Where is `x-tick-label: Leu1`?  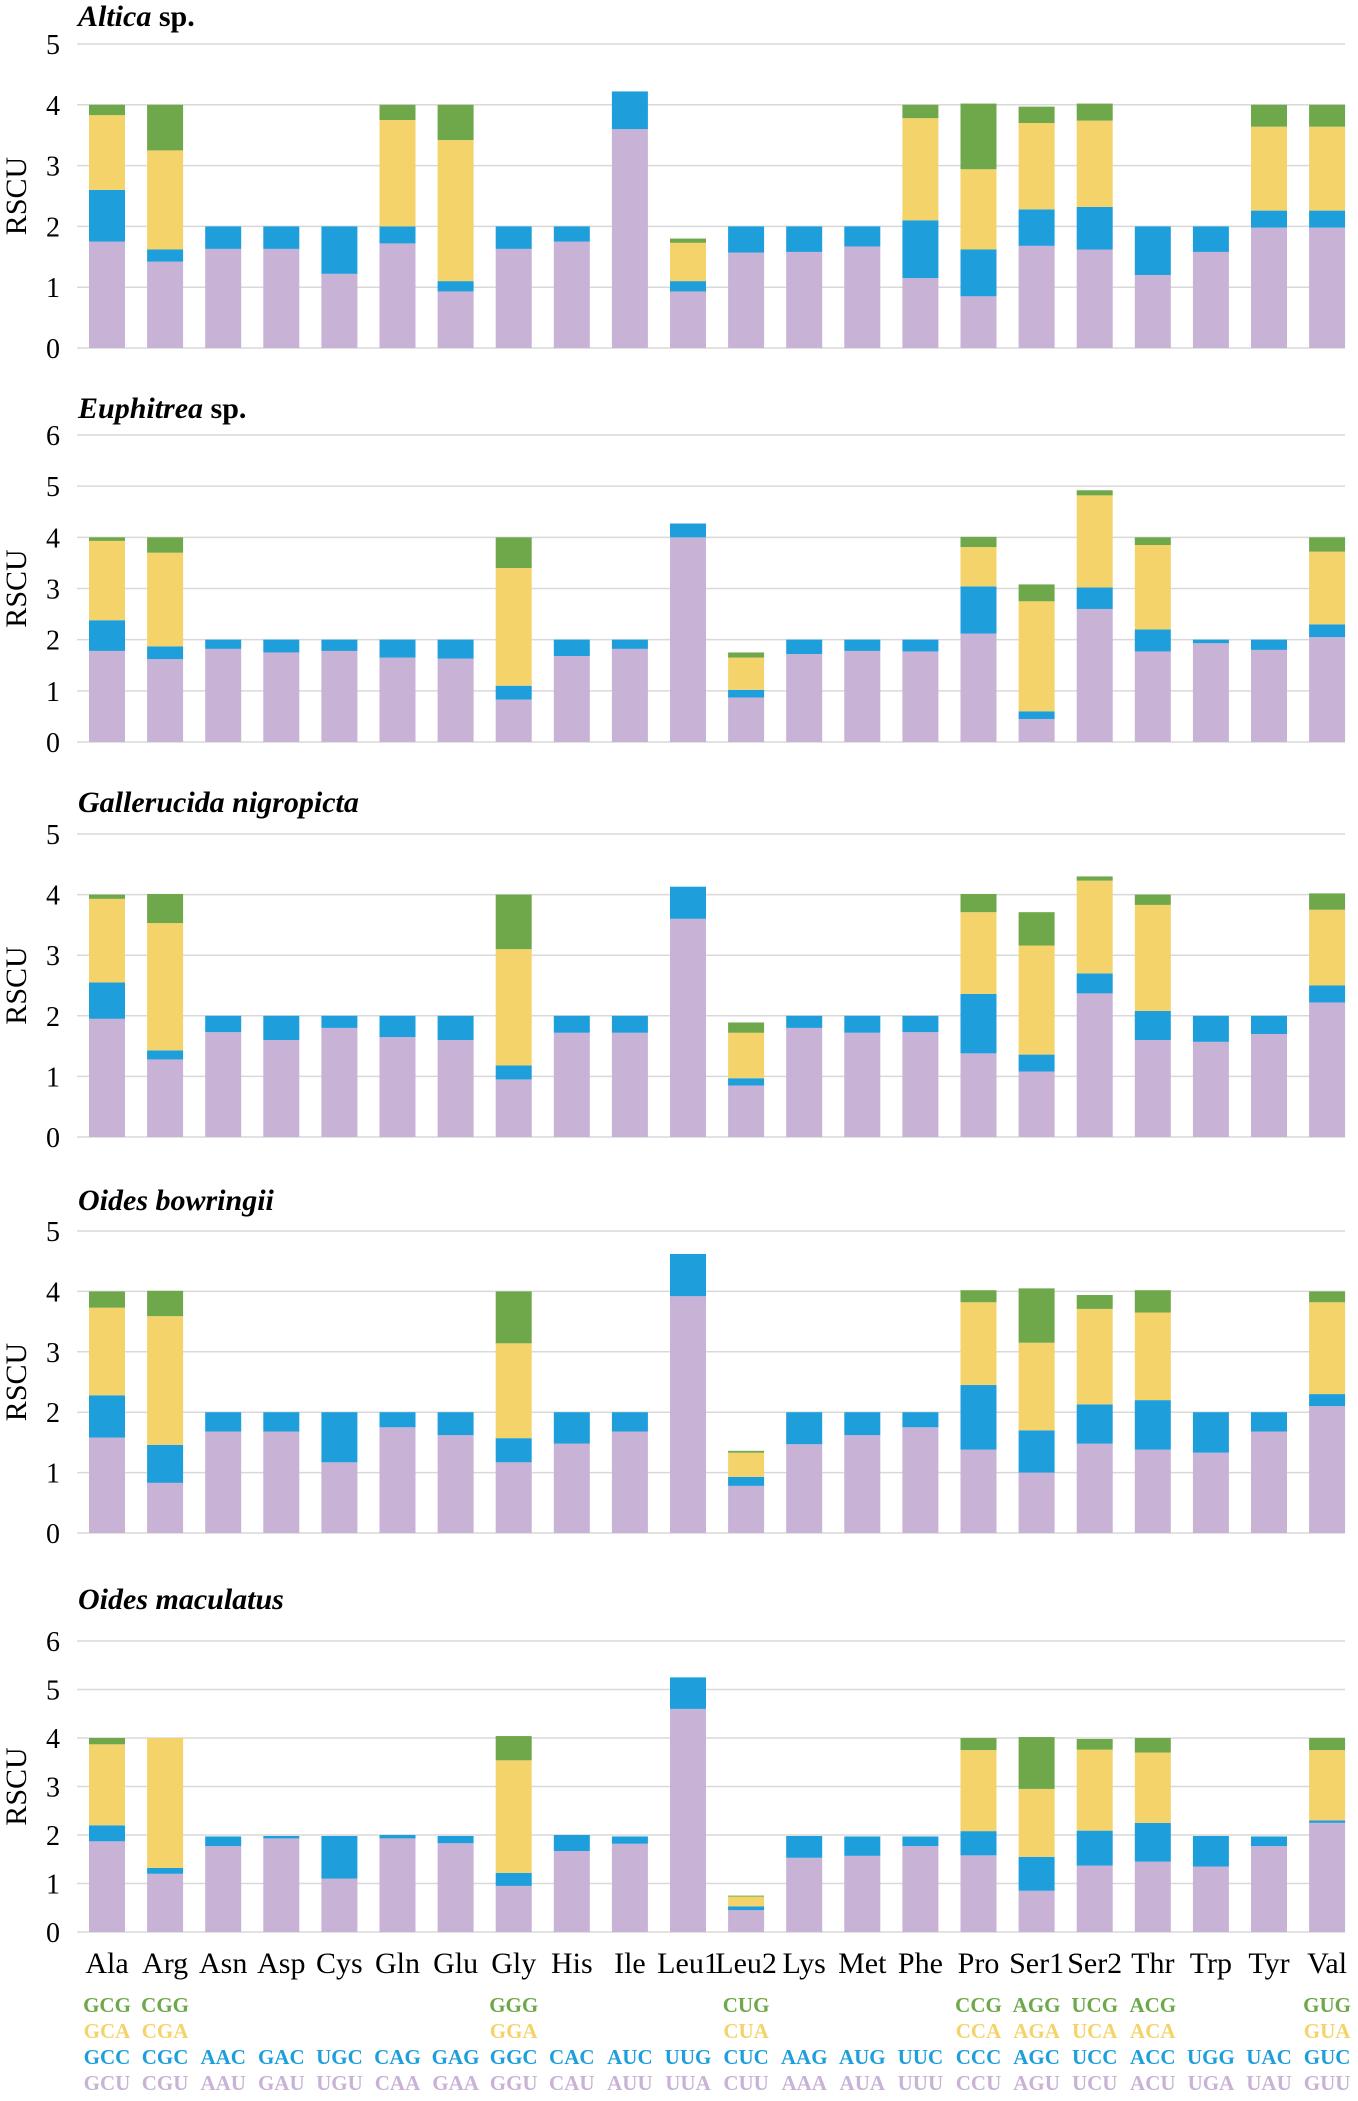 x-tick-label: Leu1 is located at coordinates (688, 1963).